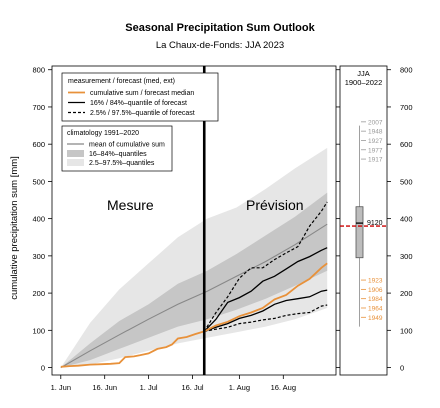 The width and height of the screenshot is (440, 408). Describe the element at coordinates (363, 73) in the screenshot. I see `side-panel-title: JJA` at that location.